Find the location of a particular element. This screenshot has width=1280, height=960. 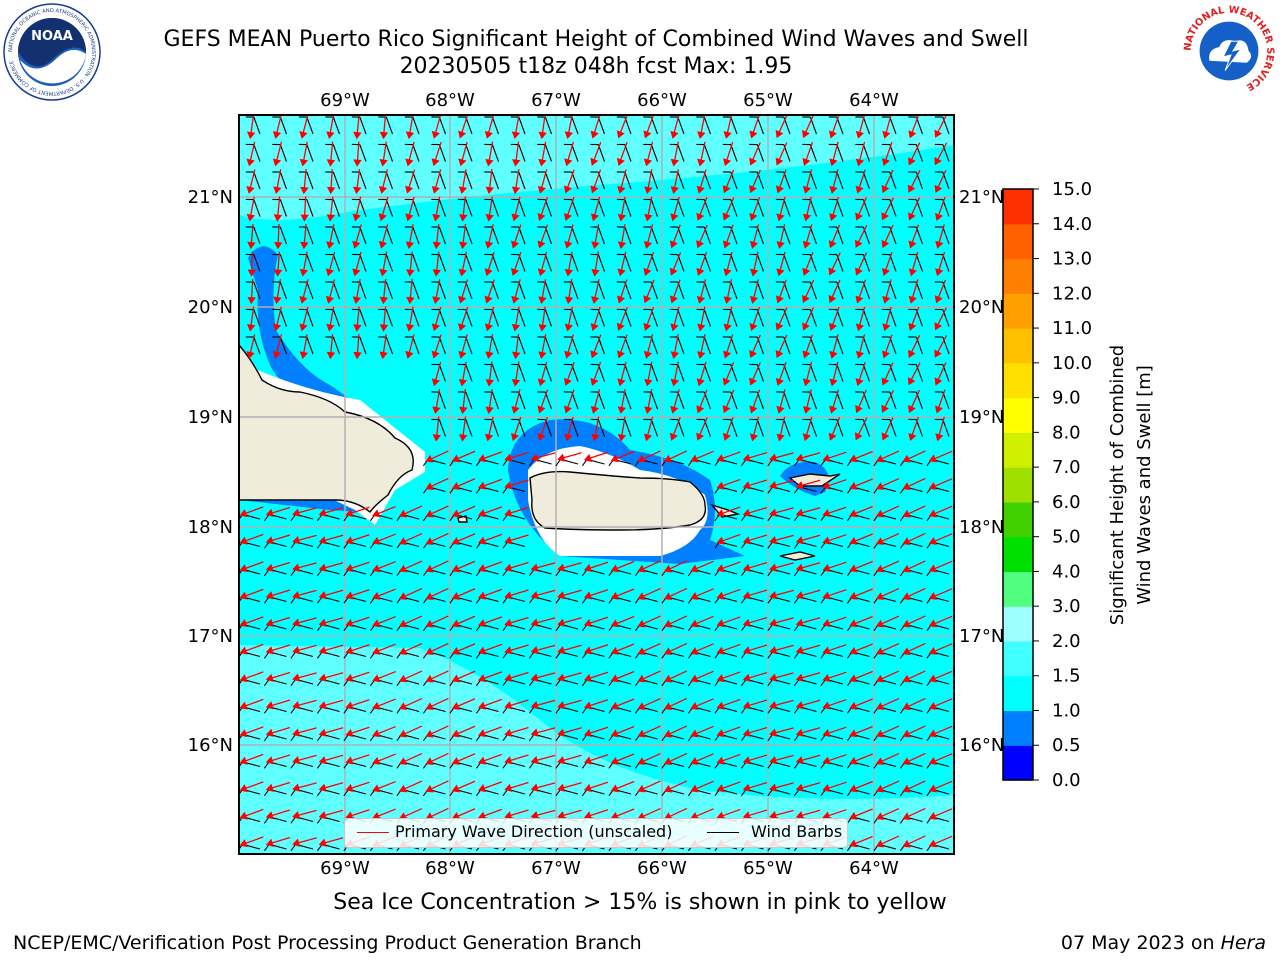

longitude-label-bottom: 69°W is located at coordinates (345, 868).